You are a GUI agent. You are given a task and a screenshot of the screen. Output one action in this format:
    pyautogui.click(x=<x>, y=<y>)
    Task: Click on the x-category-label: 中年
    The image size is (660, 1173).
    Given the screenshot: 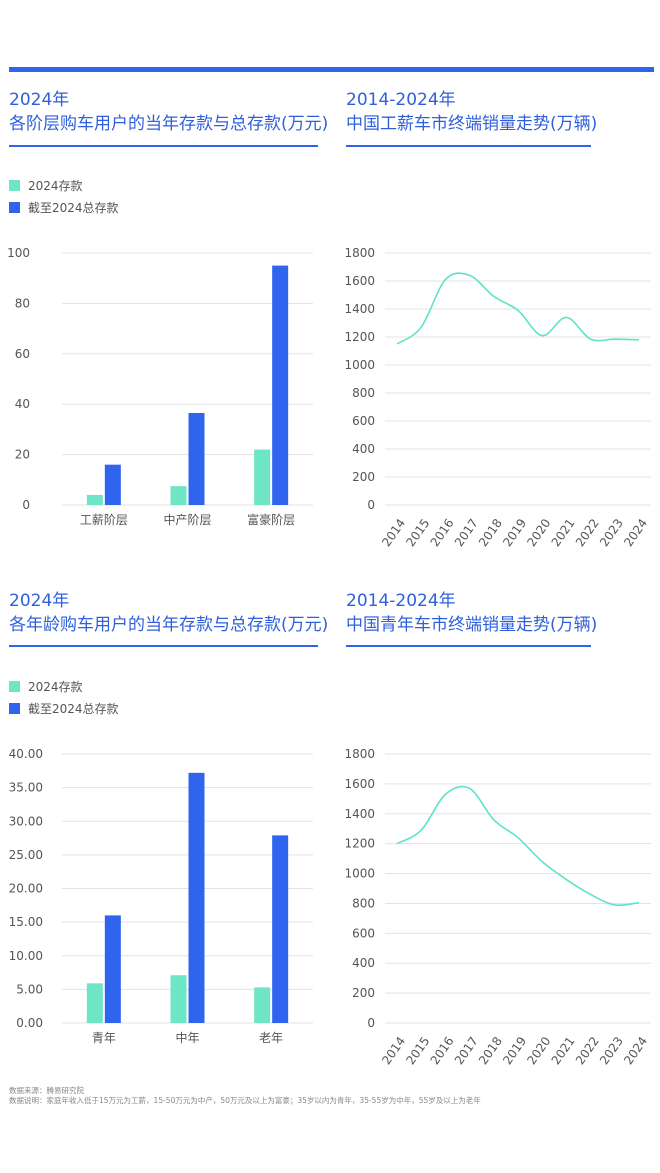 What is the action you would take?
    pyautogui.click(x=187, y=1037)
    